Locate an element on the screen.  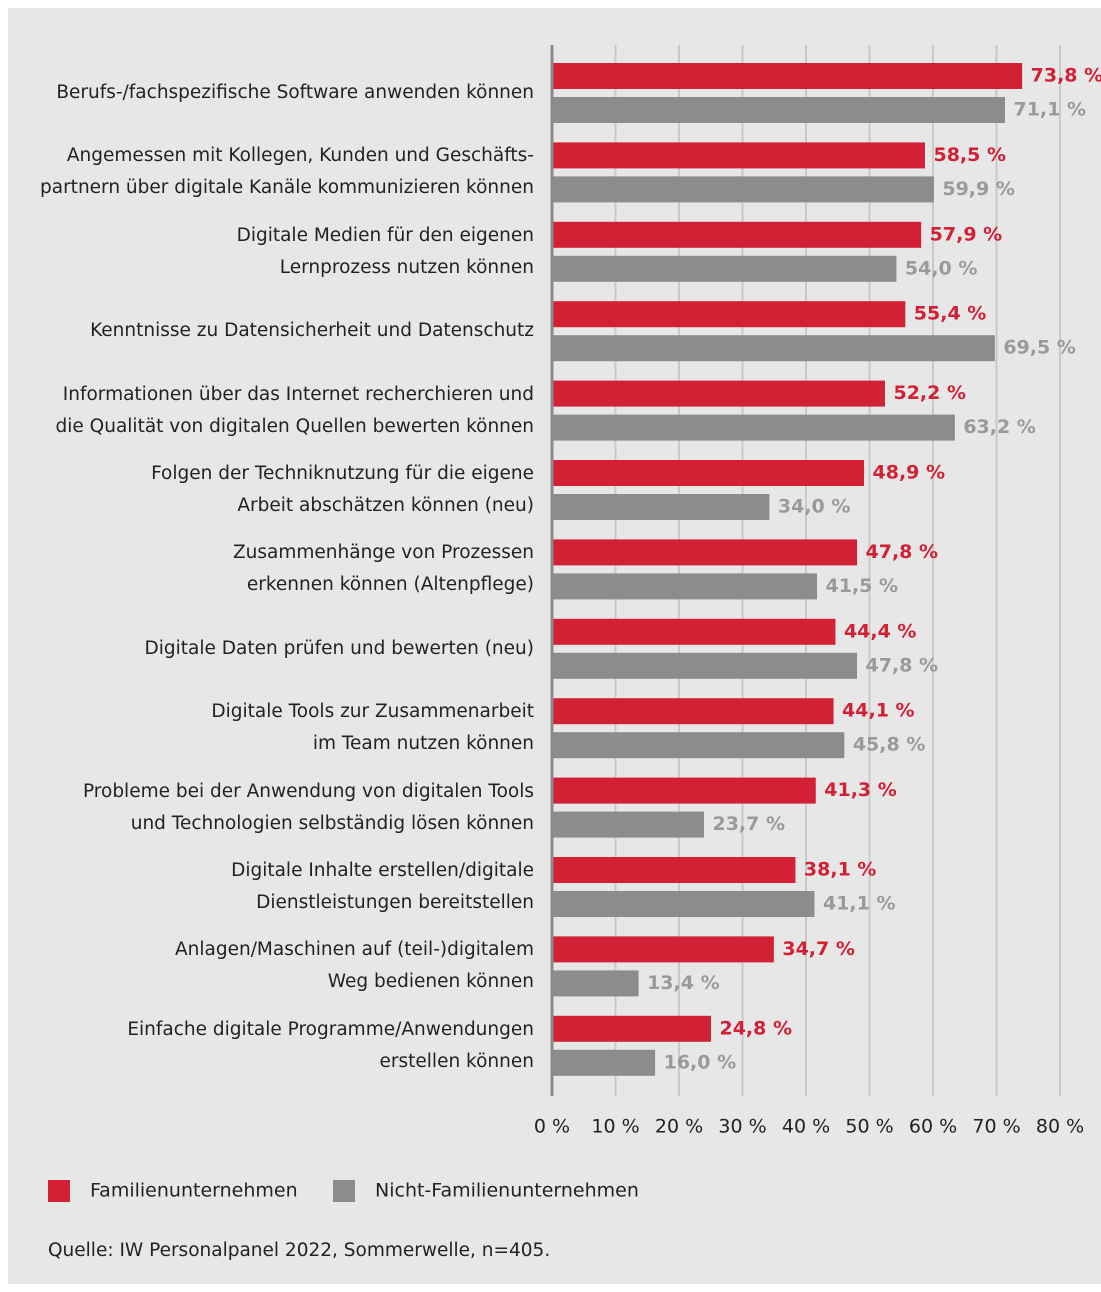
value-label: 16,0 % is located at coordinates (700, 1062).